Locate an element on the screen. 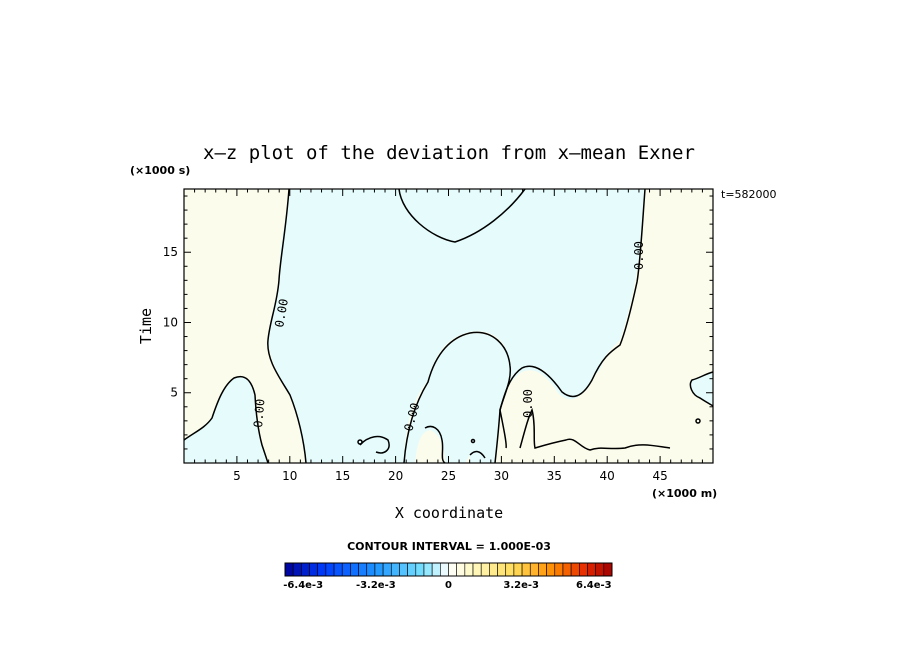 The width and height of the screenshot is (904, 654). x-tick-label: 20 is located at coordinates (395, 476).